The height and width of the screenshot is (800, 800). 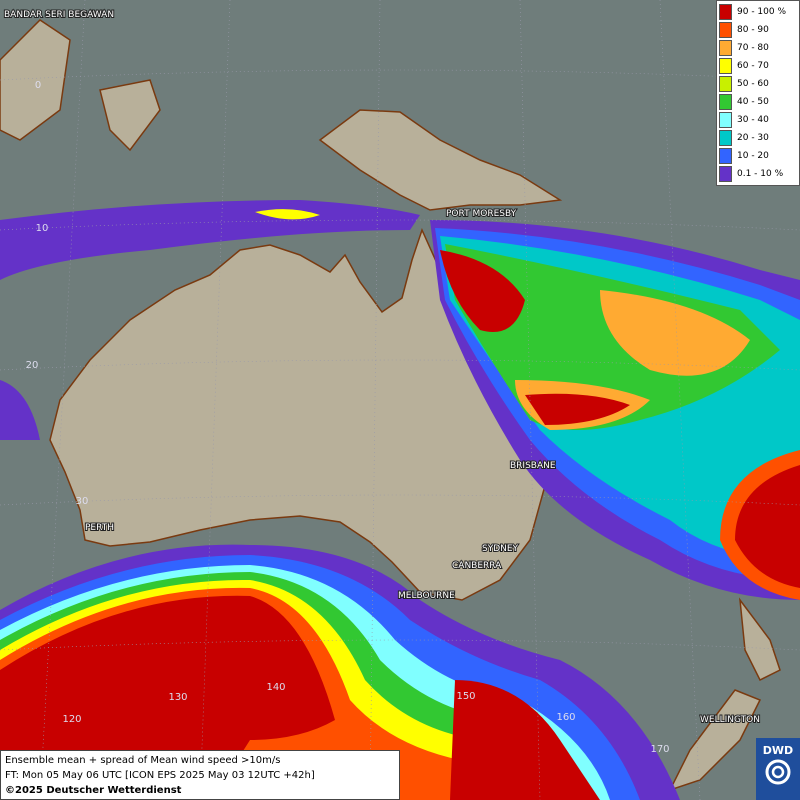 What do you see at coordinates (762, 12) in the screenshot?
I see `legend-label: 90 - 100 %` at bounding box center [762, 12].